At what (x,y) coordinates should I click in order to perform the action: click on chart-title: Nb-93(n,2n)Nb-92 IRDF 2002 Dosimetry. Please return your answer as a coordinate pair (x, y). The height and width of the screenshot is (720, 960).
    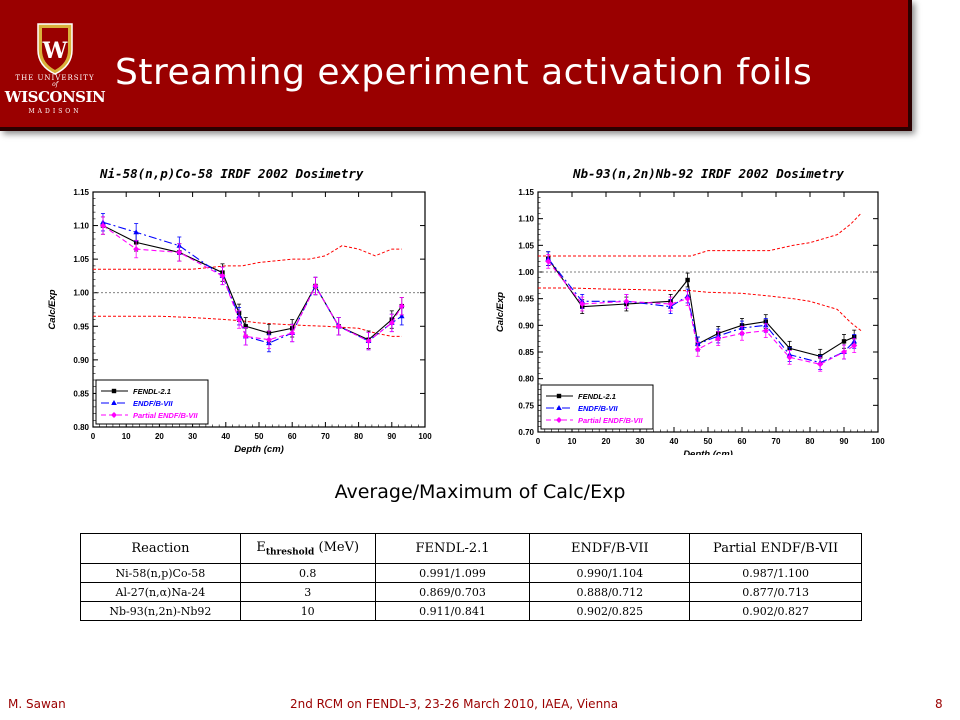
    Looking at the image, I should click on (708, 173).